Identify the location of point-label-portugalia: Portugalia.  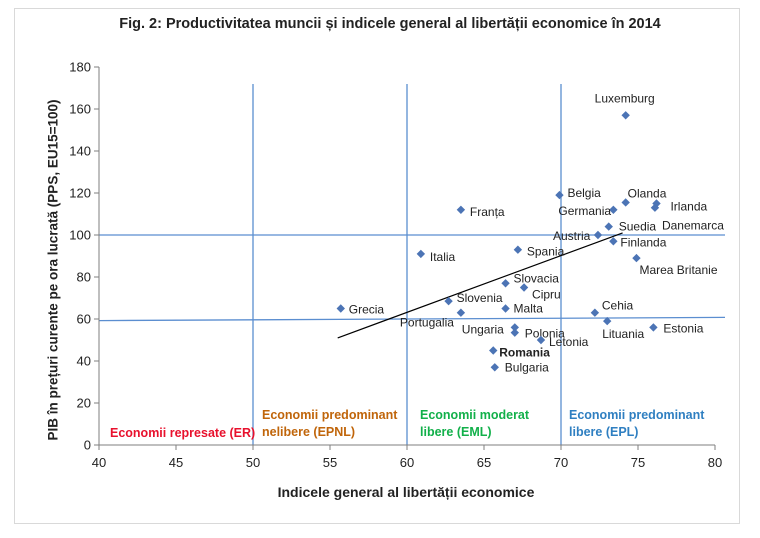
(427, 323).